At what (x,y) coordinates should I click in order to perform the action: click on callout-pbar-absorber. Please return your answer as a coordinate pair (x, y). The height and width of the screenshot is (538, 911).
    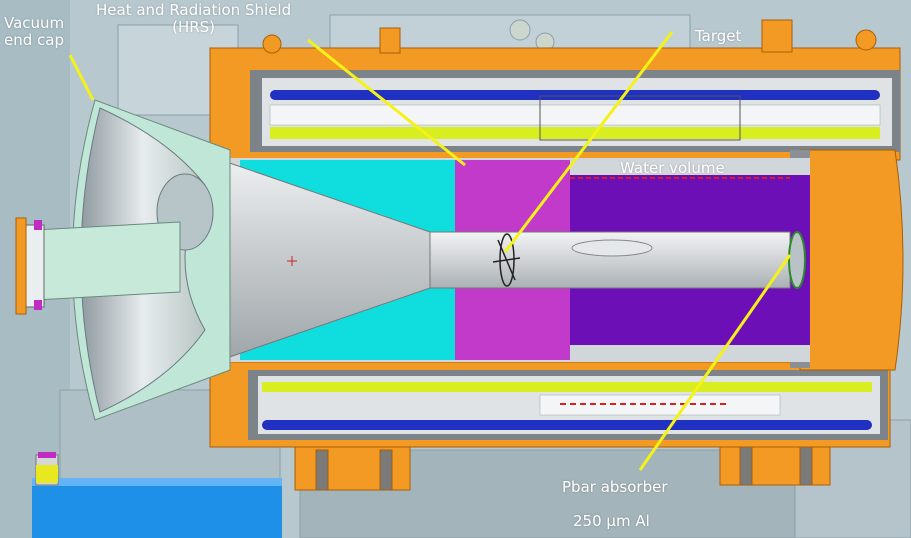
    Looking at the image, I should click on (715, 362).